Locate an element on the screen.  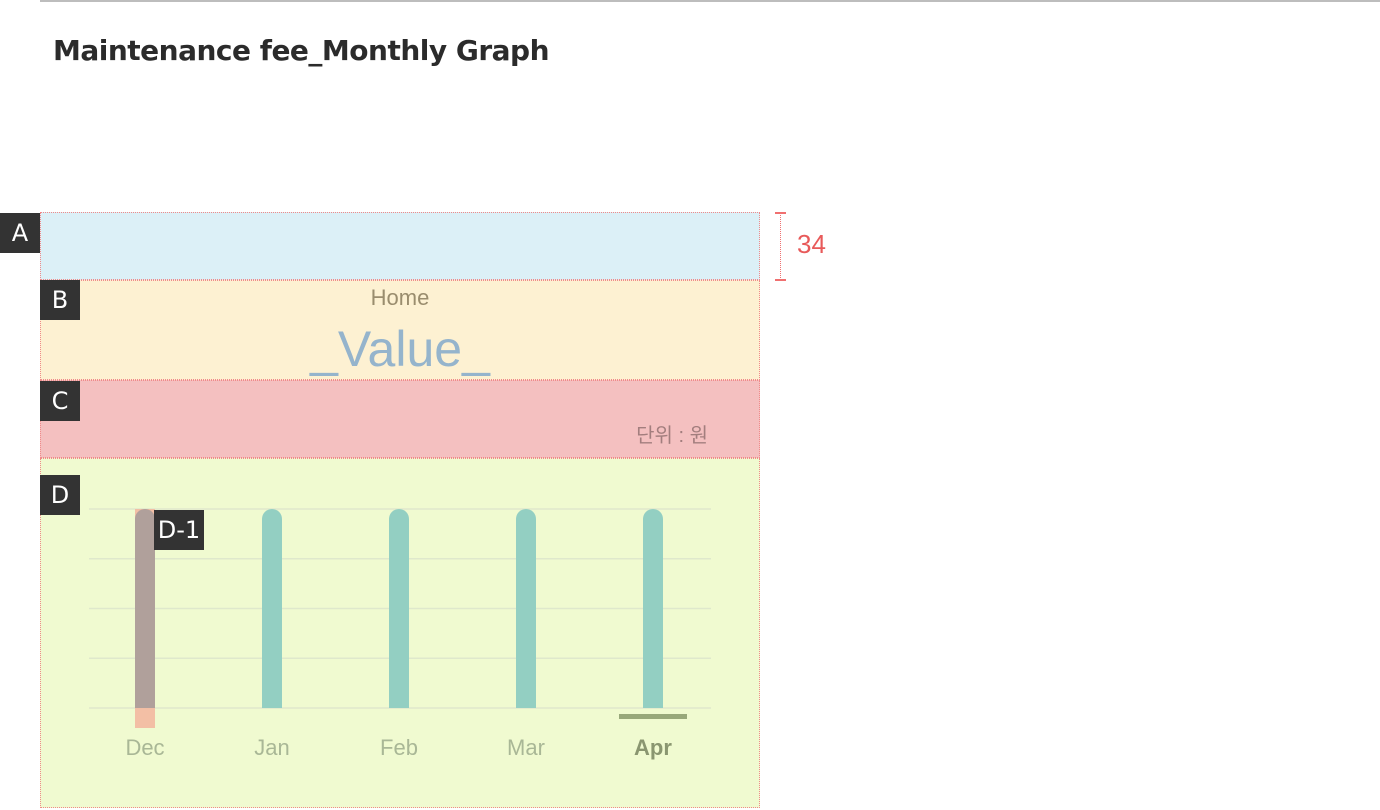
bar-mar is located at coordinates (526, 608).